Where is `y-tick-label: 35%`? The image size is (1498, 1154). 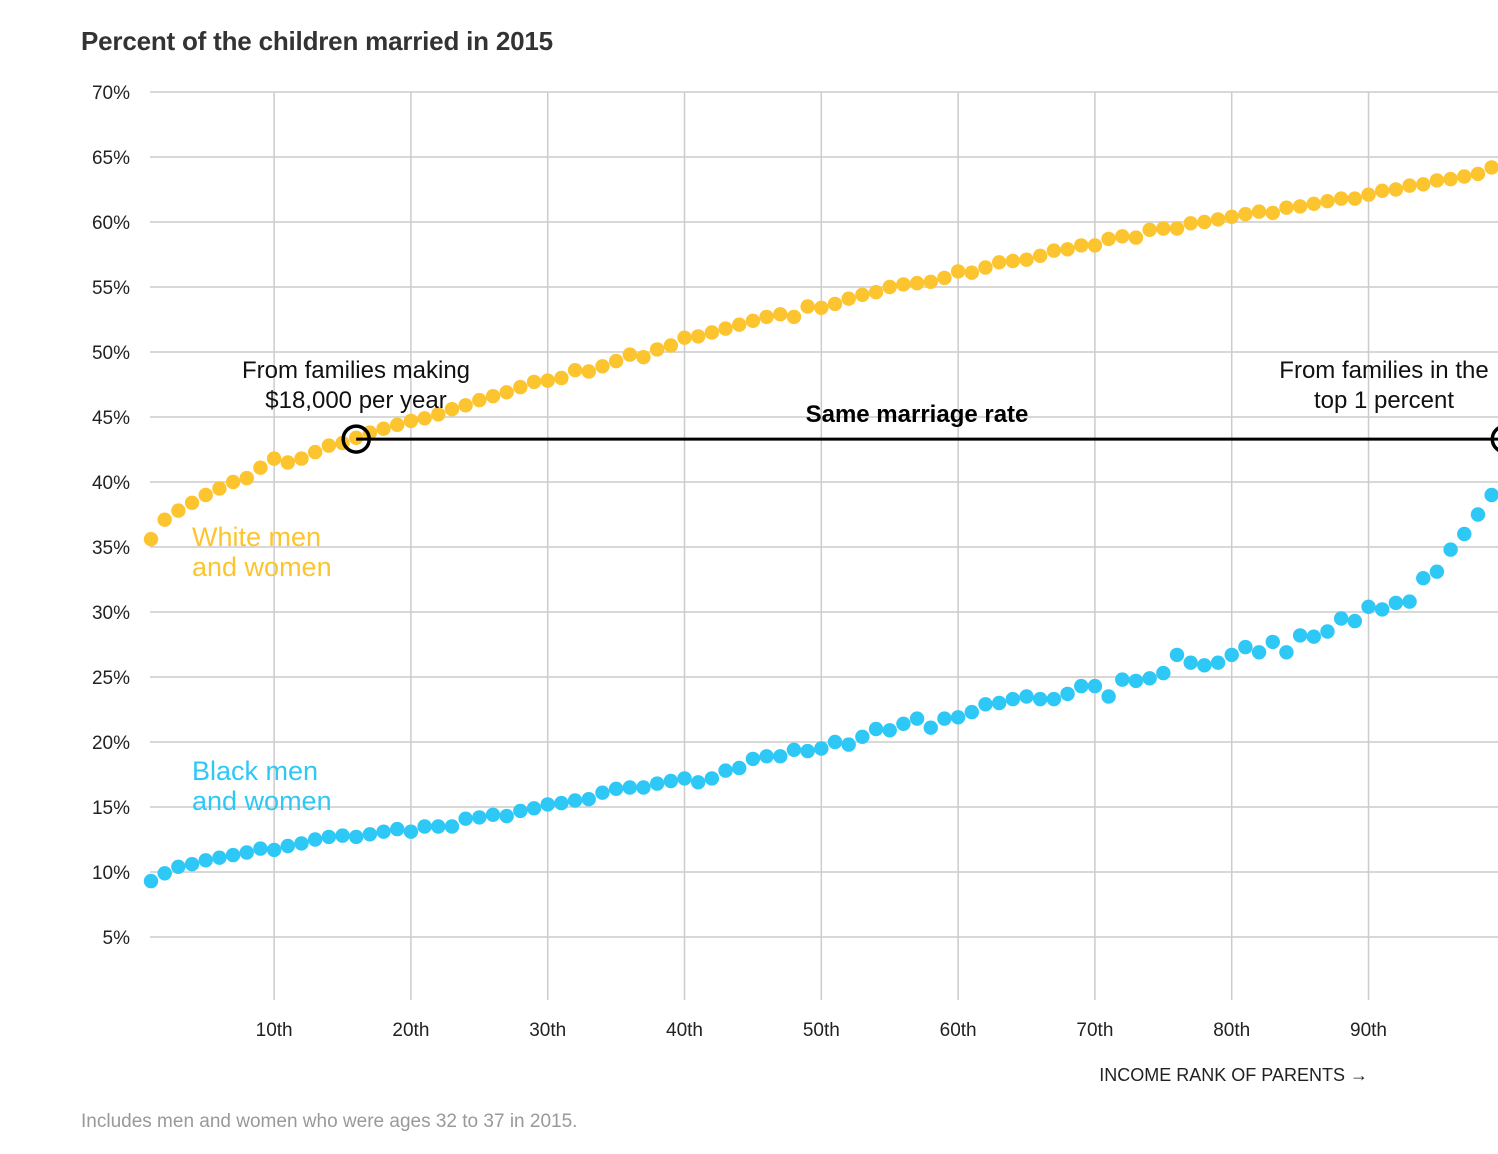 y-tick-label: 35% is located at coordinates (111, 548).